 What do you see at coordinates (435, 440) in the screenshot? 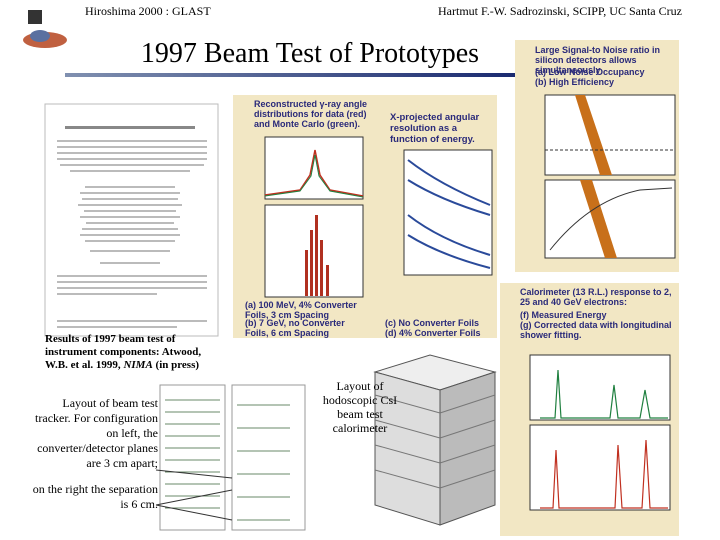
I see `calorimeter-drawing` at bounding box center [435, 440].